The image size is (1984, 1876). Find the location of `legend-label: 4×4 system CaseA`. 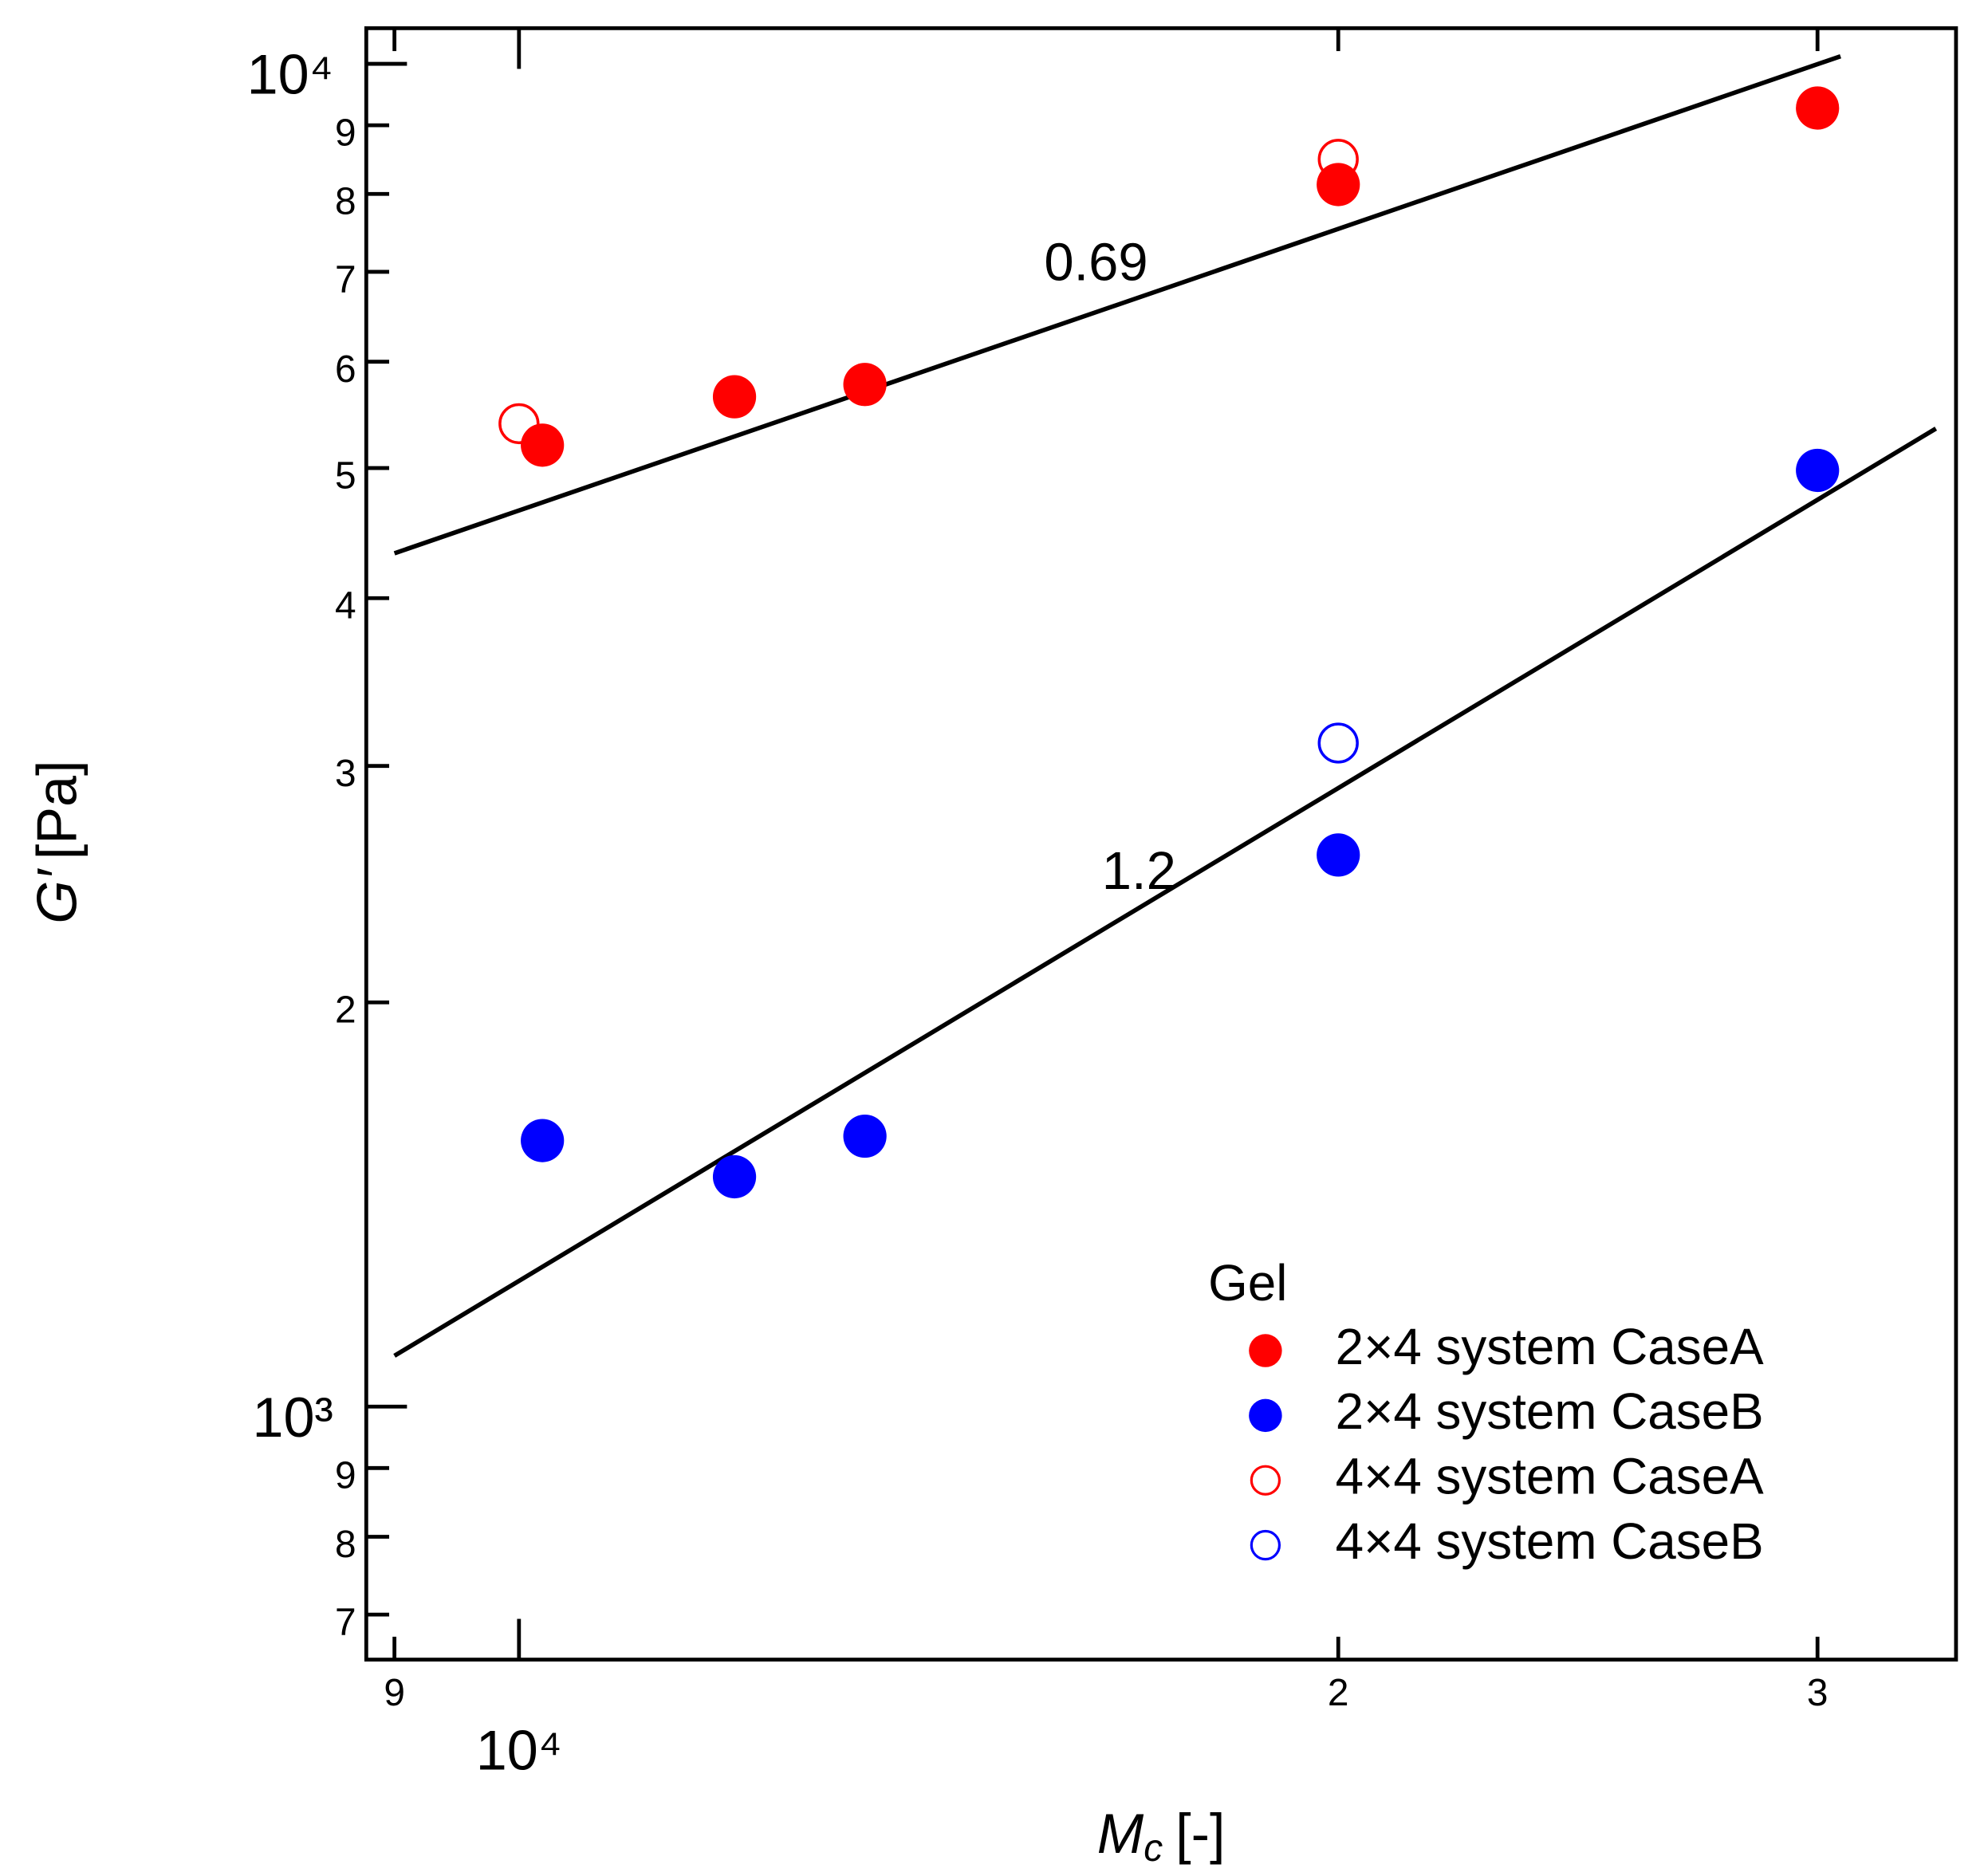

legend-label: 4×4 system CaseA is located at coordinates (1551, 1477).